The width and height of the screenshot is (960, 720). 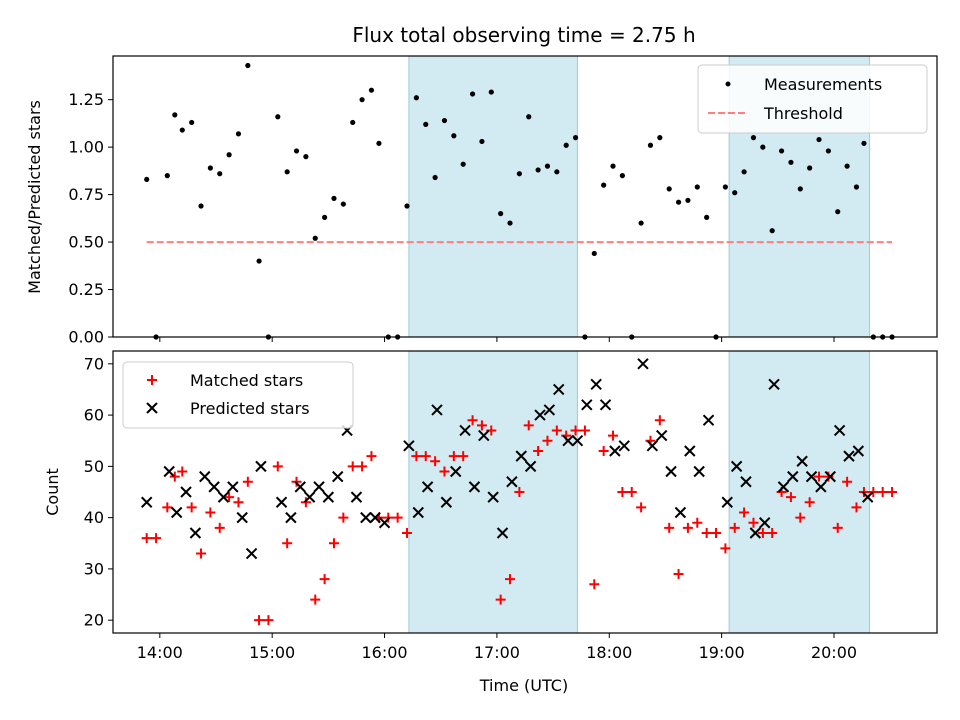 I want to click on bottom-x-tick-label: 14:00, so click(x=160, y=652).